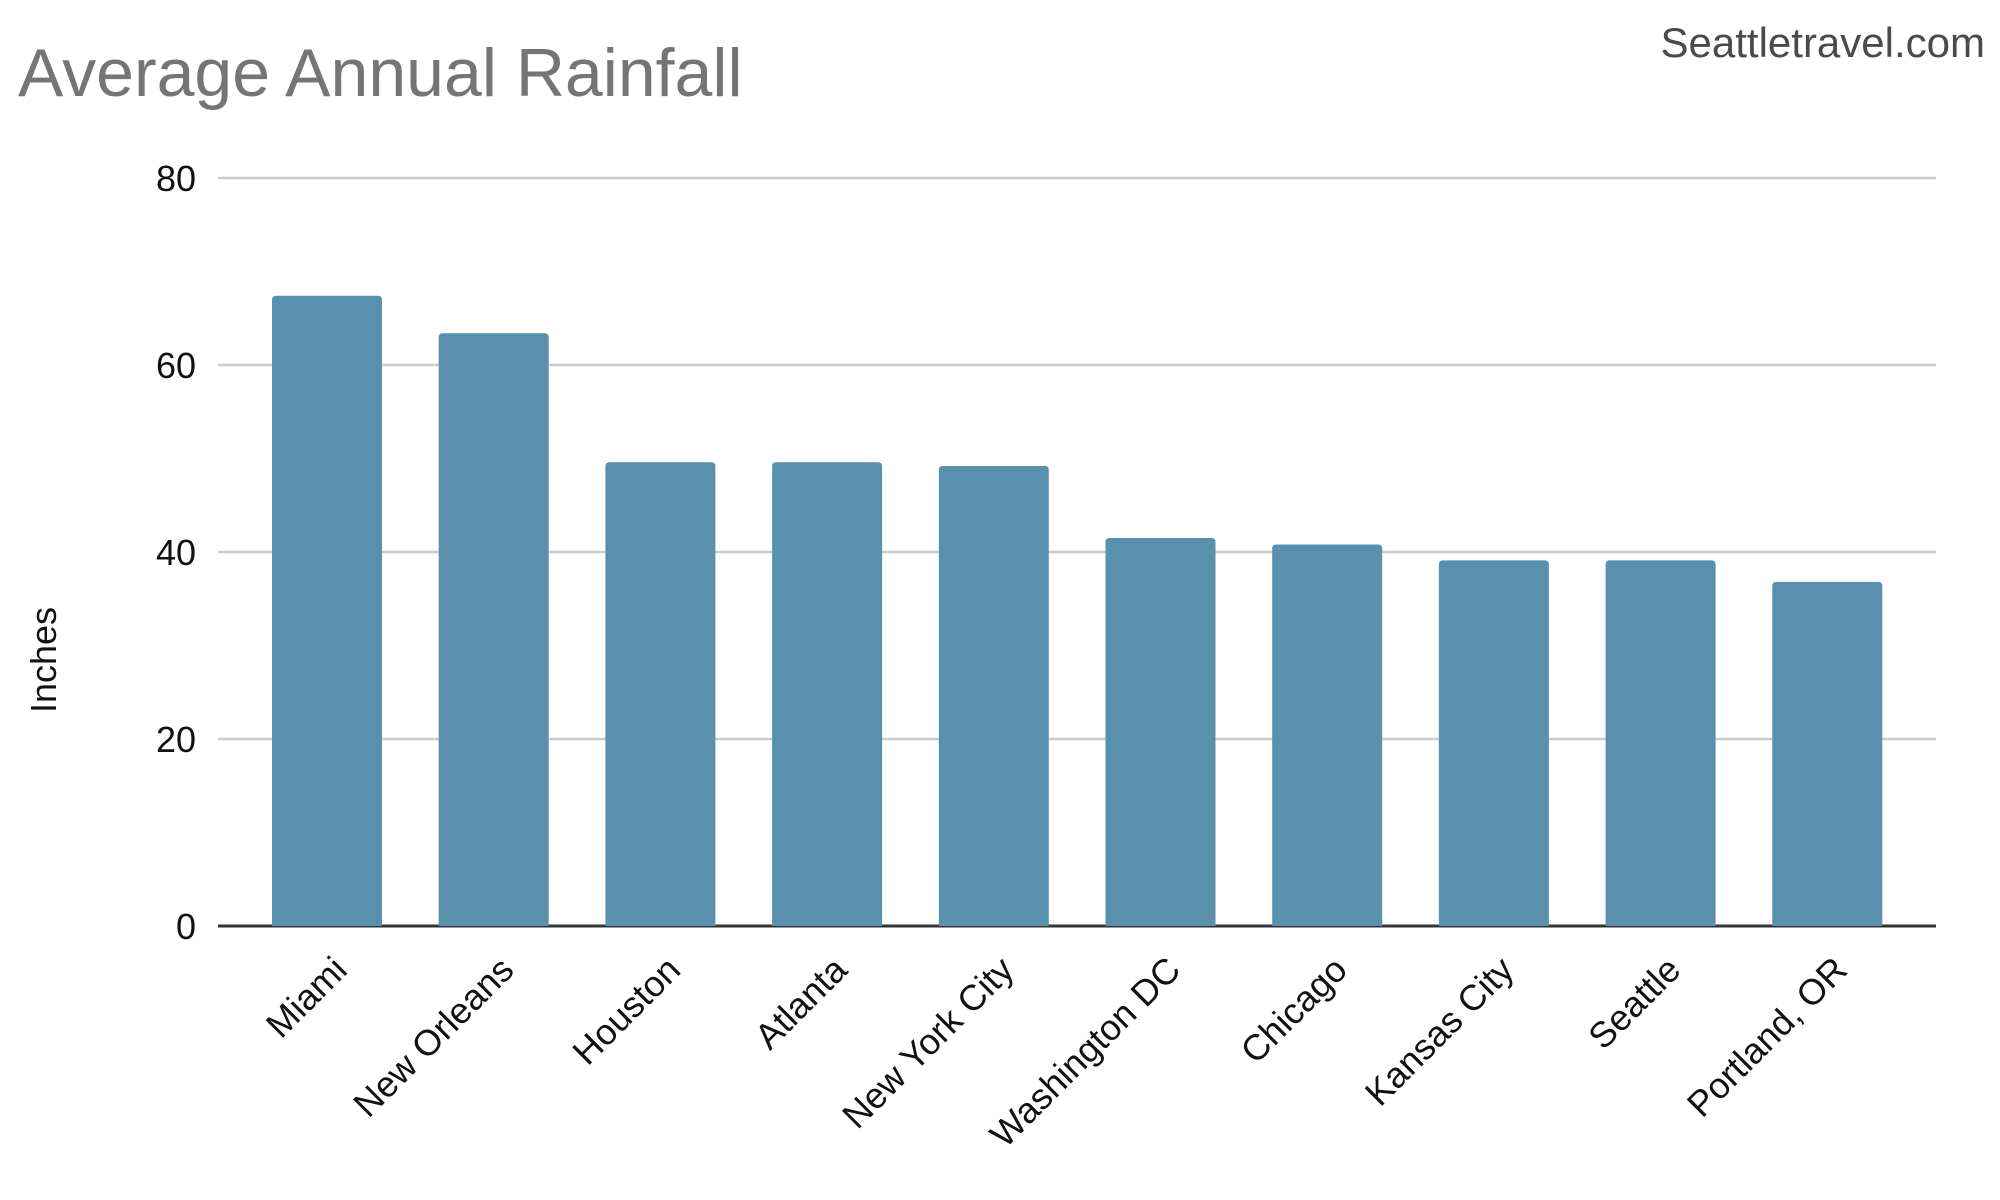 The width and height of the screenshot is (2000, 1200). What do you see at coordinates (1634, 1003) in the screenshot?
I see `x-tick-label-seattle: Seattle` at bounding box center [1634, 1003].